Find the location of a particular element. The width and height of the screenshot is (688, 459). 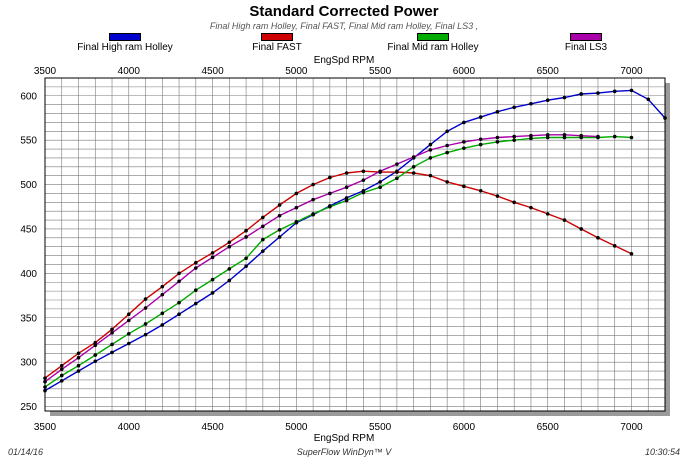

legend-label: Final LS3 is located at coordinates (586, 47).